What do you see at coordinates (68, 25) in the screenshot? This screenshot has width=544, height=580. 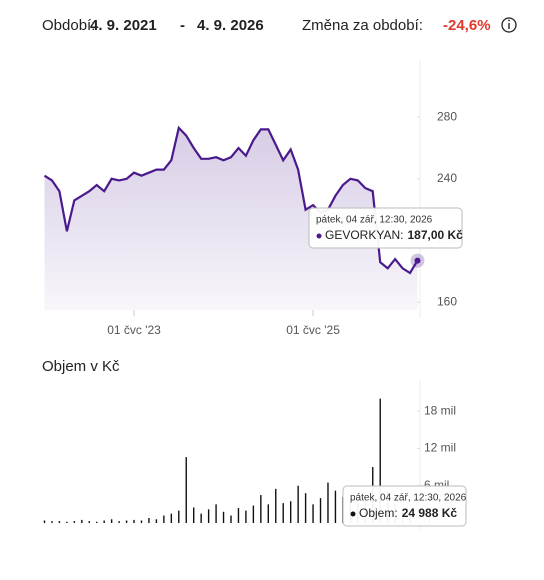 I see `period-label: Období:` at bounding box center [68, 25].